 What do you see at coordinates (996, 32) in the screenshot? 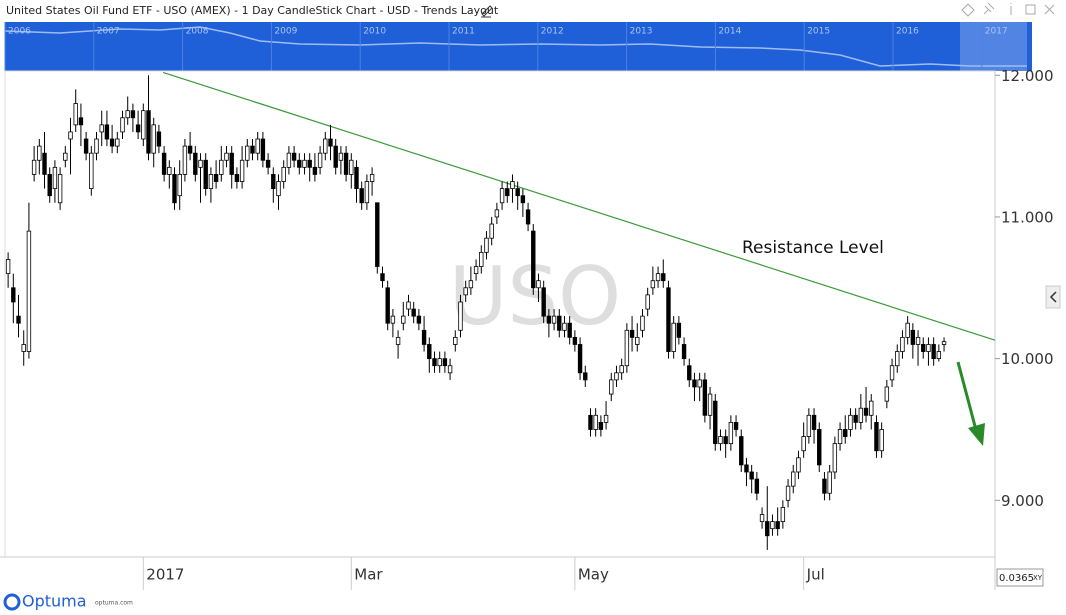
I see `navigator-label: 2017` at bounding box center [996, 32].